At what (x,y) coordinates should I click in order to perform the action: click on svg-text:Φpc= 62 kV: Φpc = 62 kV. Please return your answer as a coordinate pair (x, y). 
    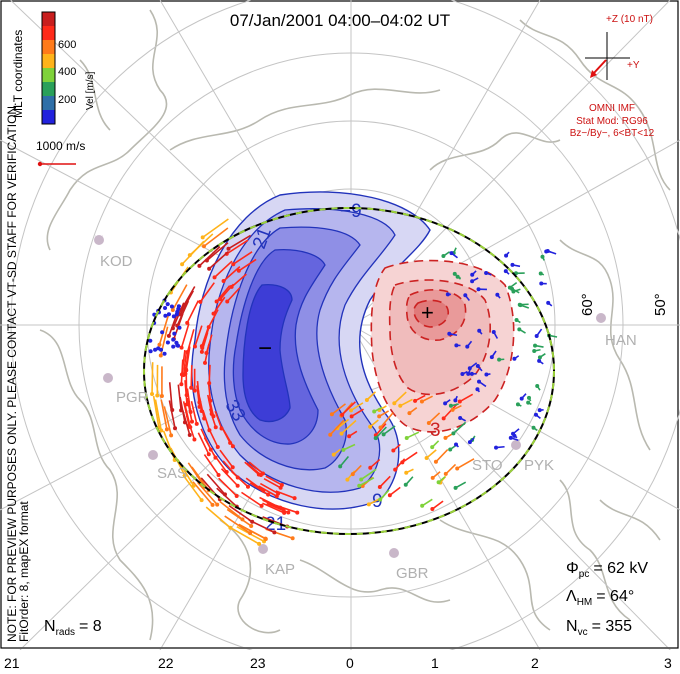
    Looking at the image, I should click on (607, 570).